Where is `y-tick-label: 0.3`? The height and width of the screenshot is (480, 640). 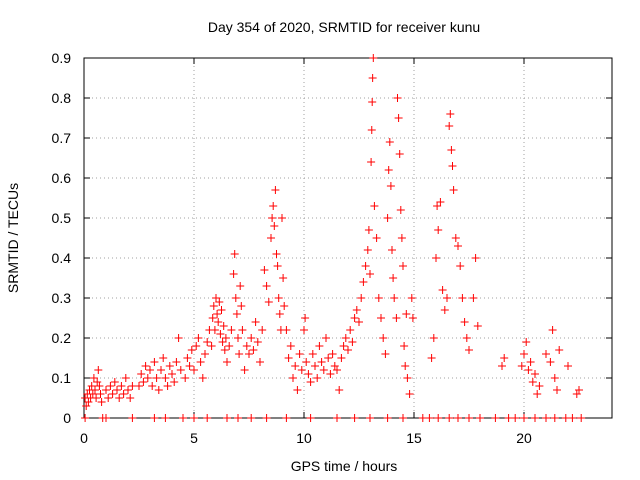
y-tick-label: 0.3 is located at coordinates (62, 298).